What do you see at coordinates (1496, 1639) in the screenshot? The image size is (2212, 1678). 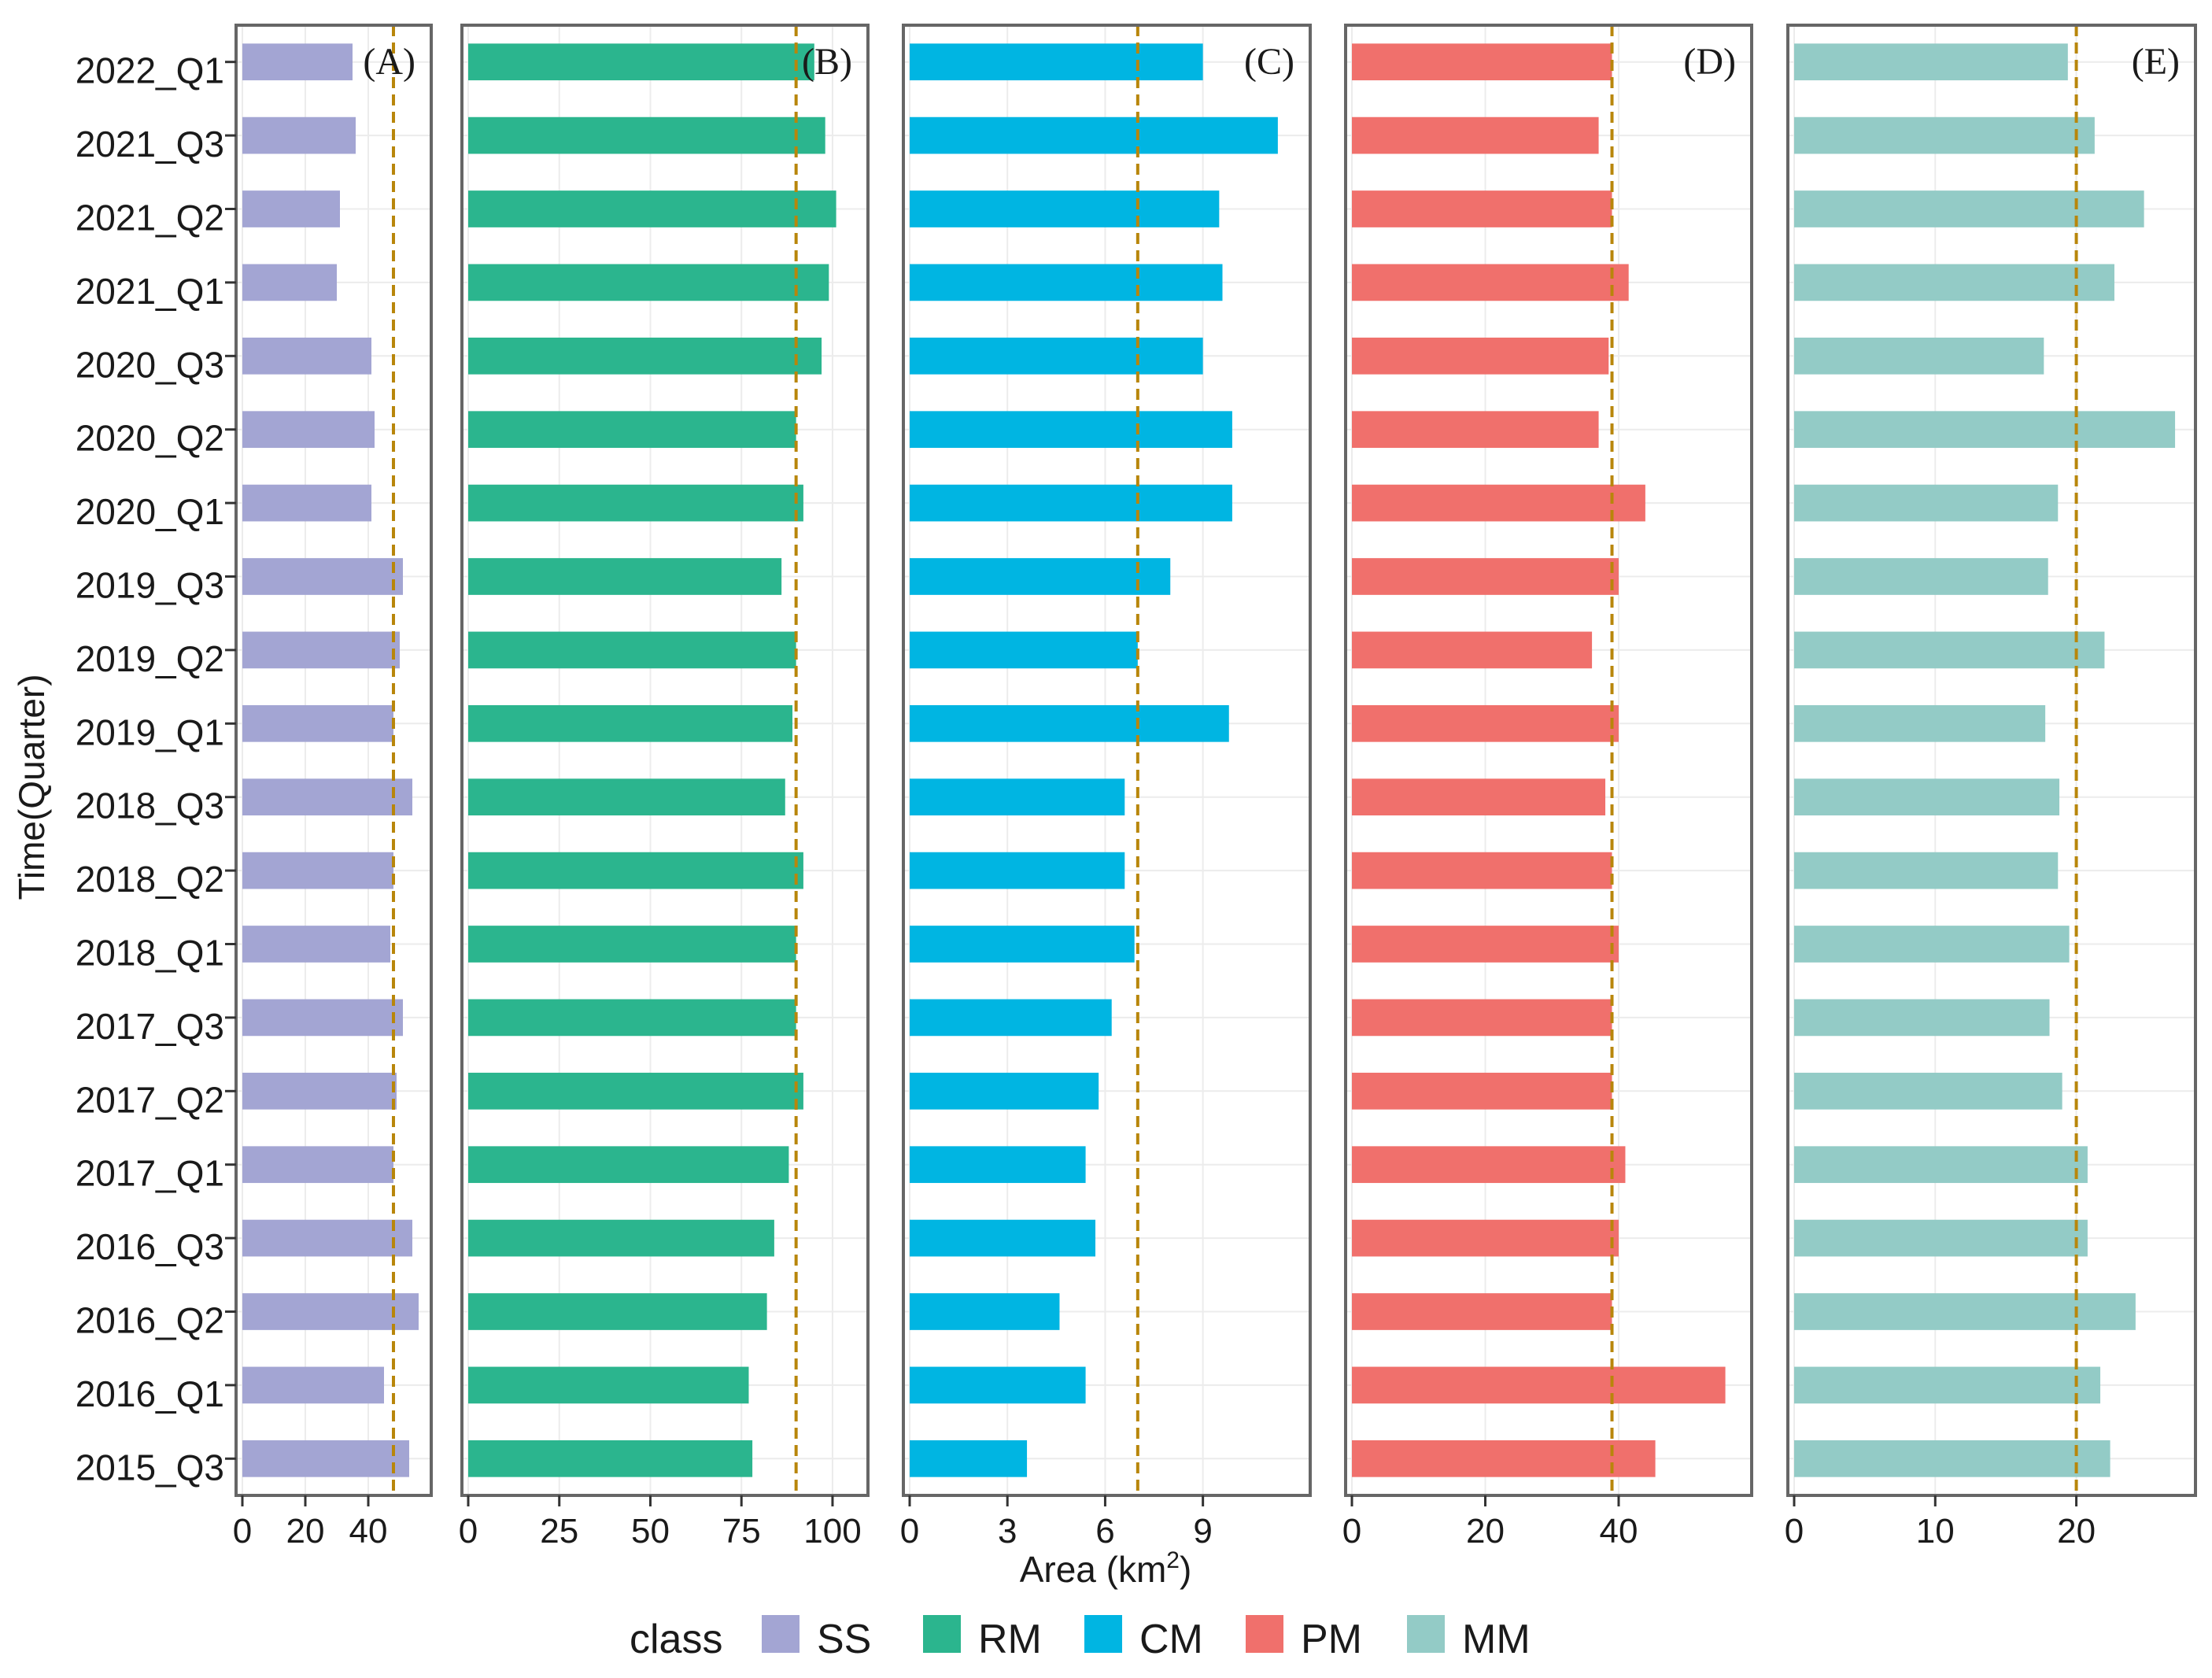 I see `legend-label-mm: MM` at bounding box center [1496, 1639].